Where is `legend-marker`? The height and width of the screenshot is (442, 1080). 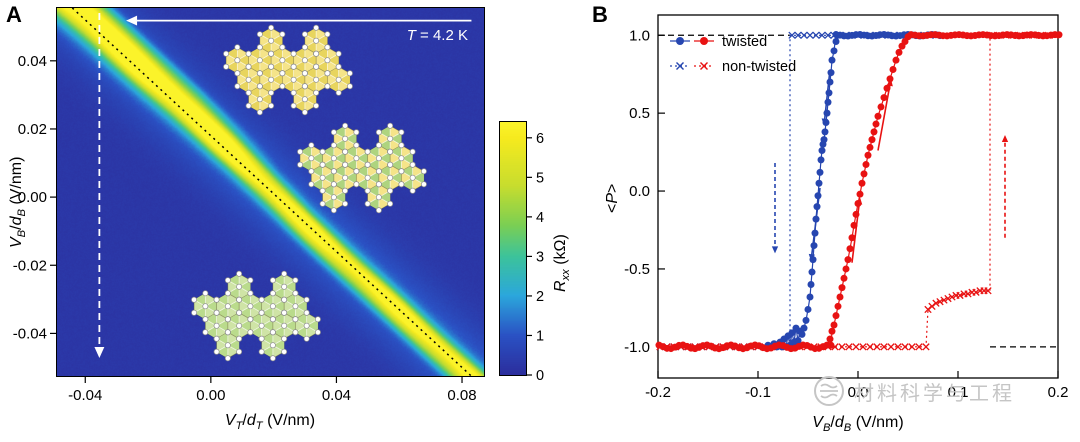
legend-marker is located at coordinates (704, 41).